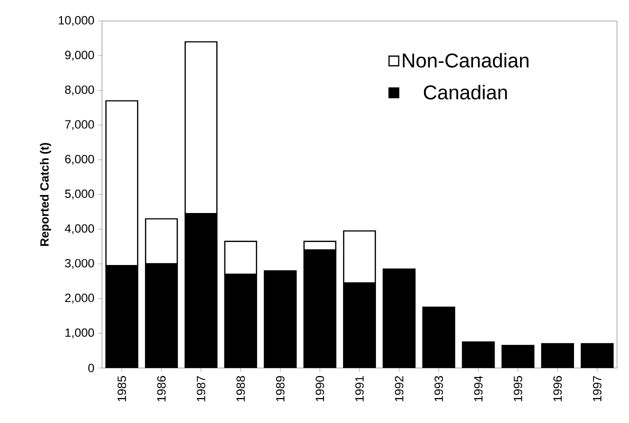 The image size is (629, 423). I want to click on x-tick-label: 1992, so click(399, 389).